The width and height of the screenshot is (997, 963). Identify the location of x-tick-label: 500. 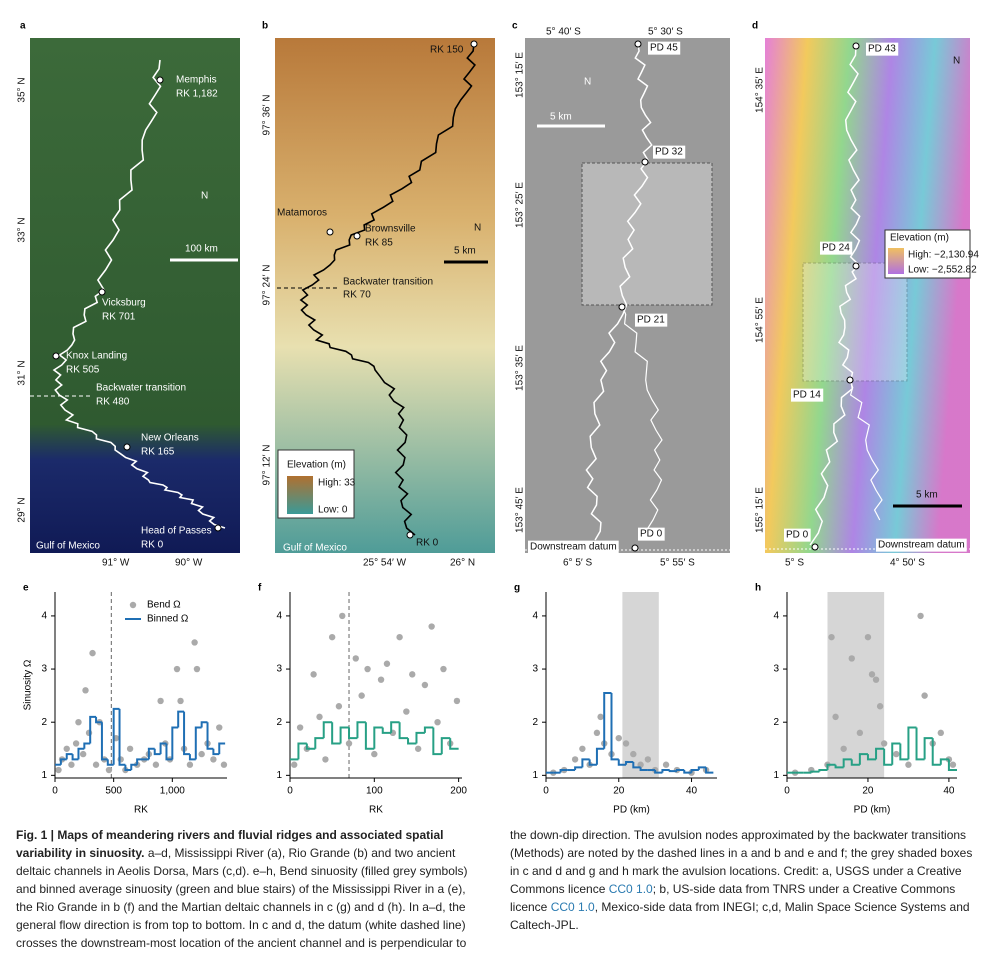
(113, 791).